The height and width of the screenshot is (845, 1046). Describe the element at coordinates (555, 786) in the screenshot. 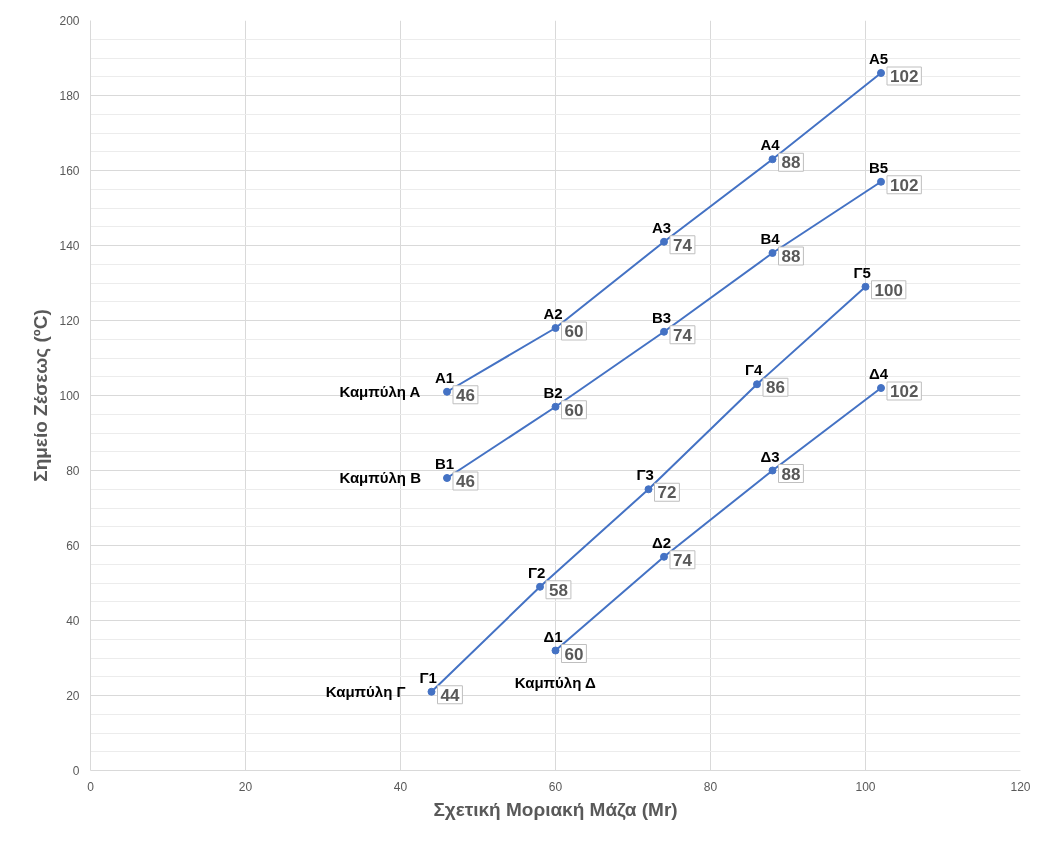

I see `x-tick-label: 60` at that location.